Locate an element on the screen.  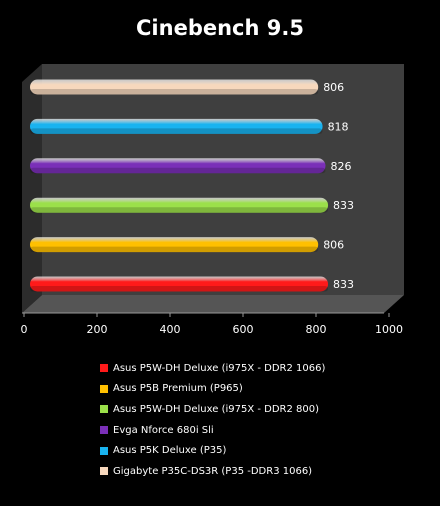
legend-item: Asus P5B Premium (P965) is located at coordinates (265, 389).